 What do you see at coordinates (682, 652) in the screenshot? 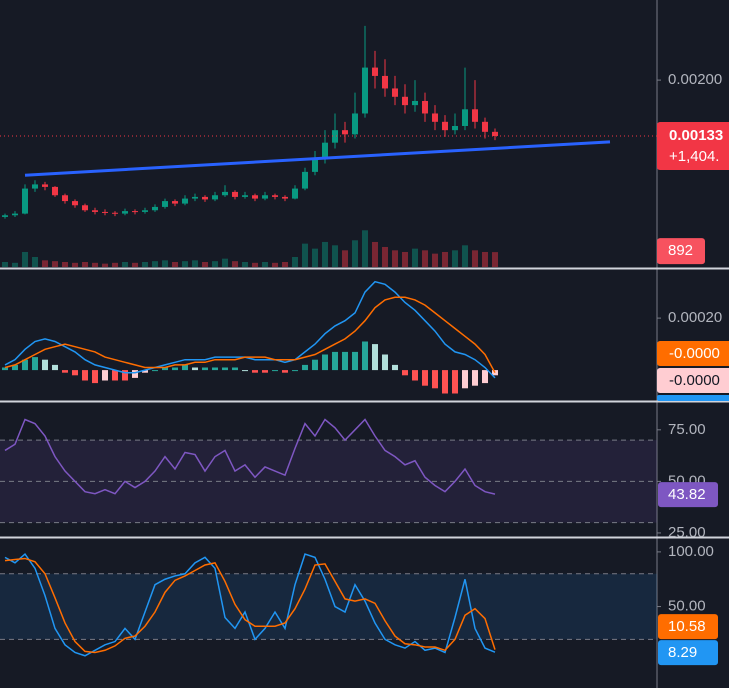
I see `value-tag-label: 8.29` at bounding box center [682, 652].